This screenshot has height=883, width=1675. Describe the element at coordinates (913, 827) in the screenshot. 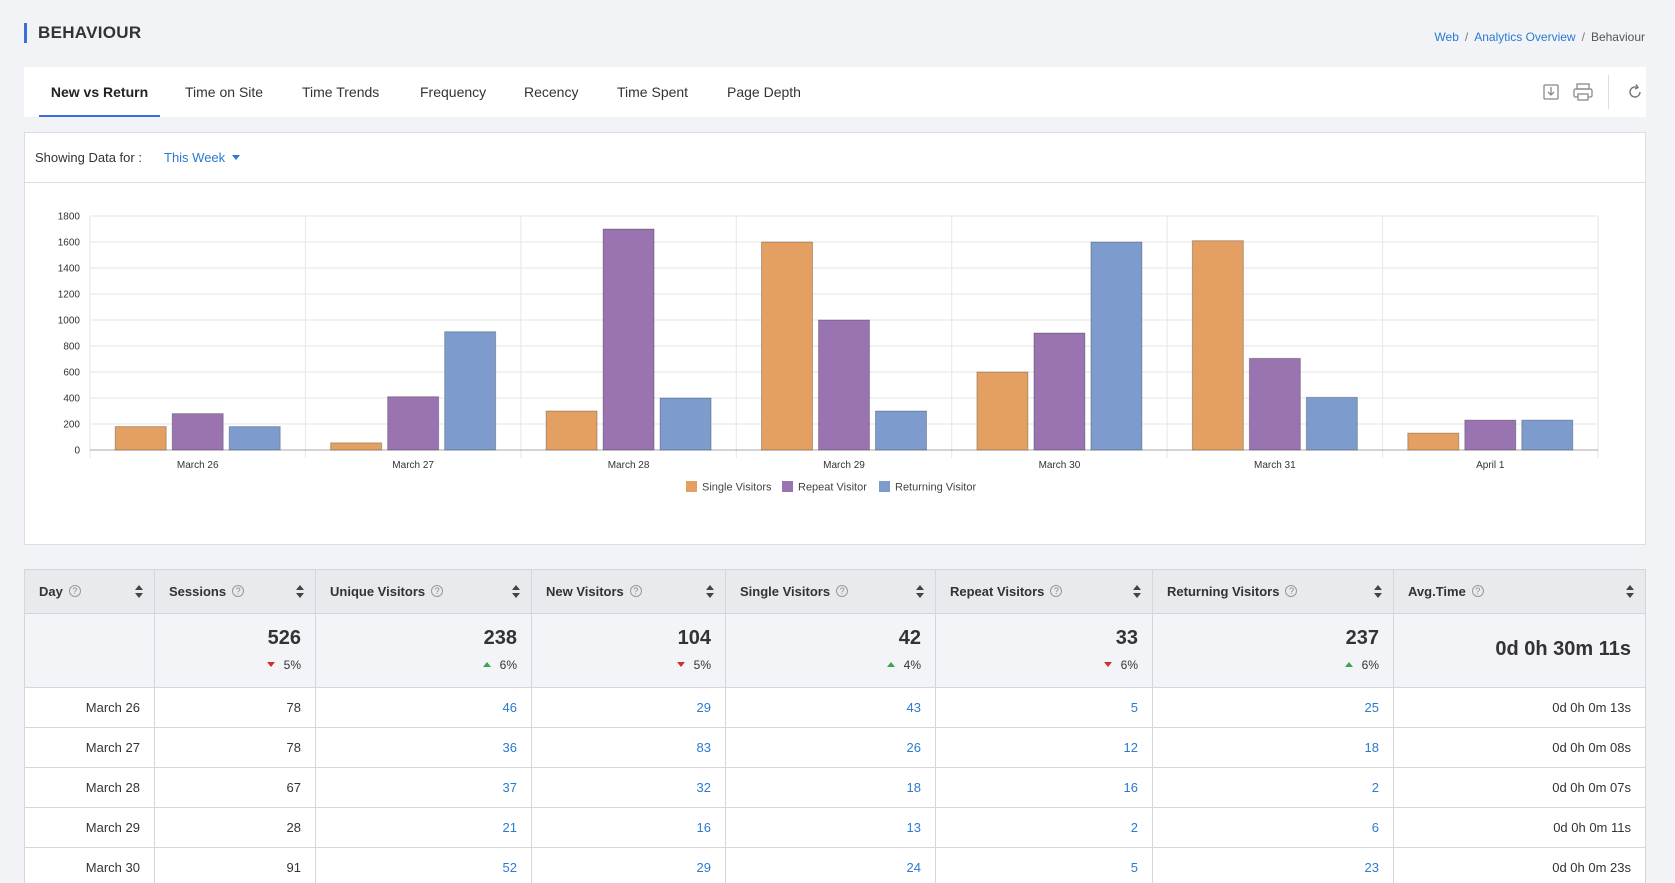

I see `cell-link: 13` at that location.